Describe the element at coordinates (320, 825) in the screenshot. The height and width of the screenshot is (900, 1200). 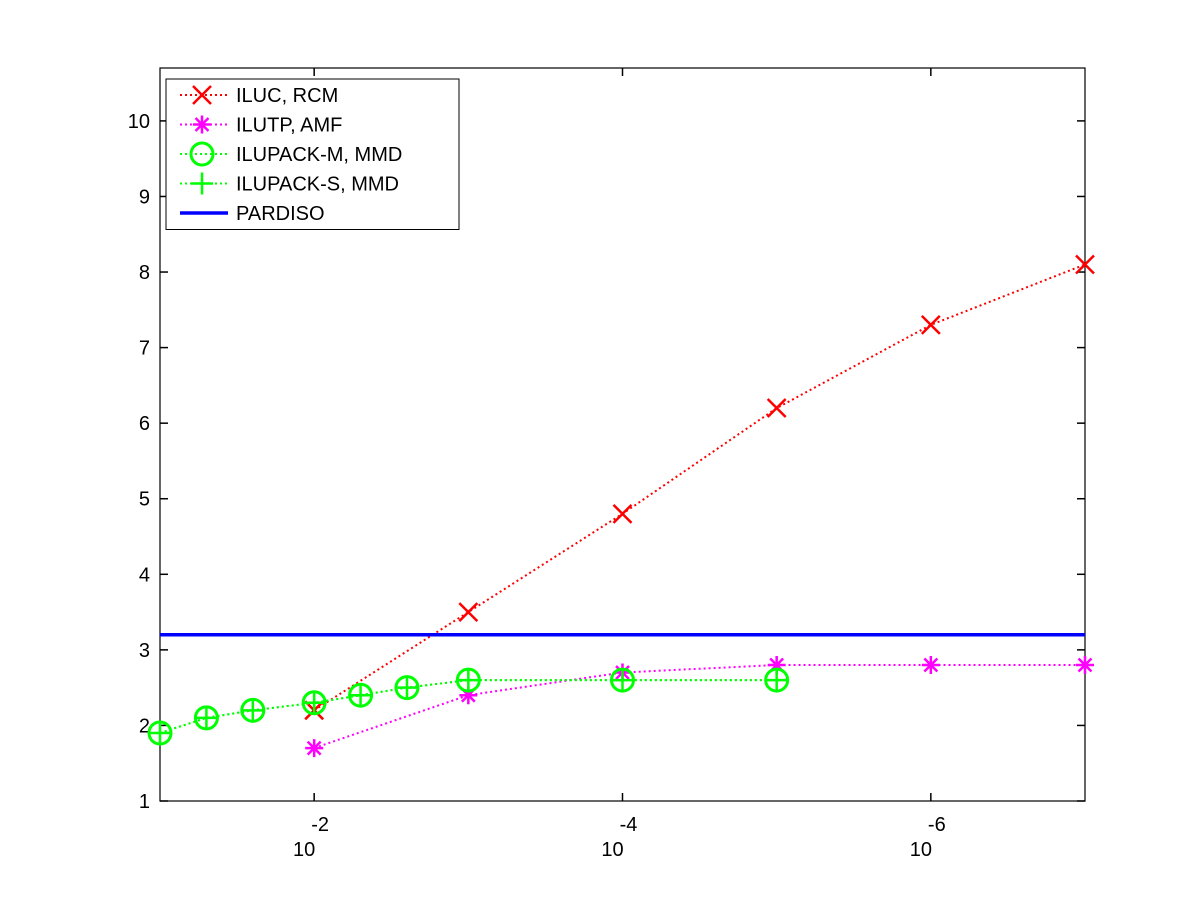
I see `x-tick-label-exponent: -2` at that location.